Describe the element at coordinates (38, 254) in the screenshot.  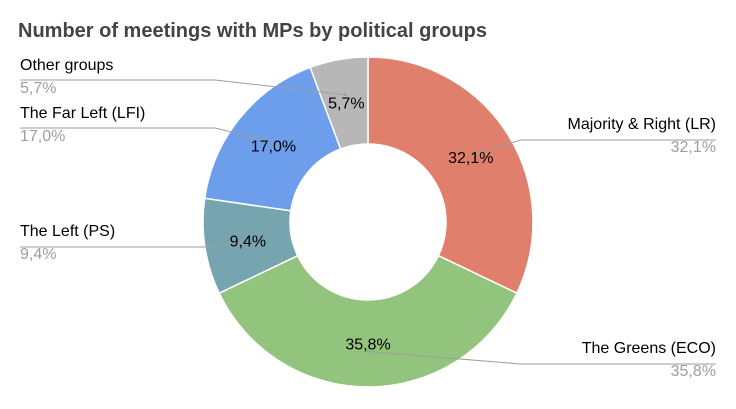
I see `category-percent-the-left-ps: 9,4%` at that location.